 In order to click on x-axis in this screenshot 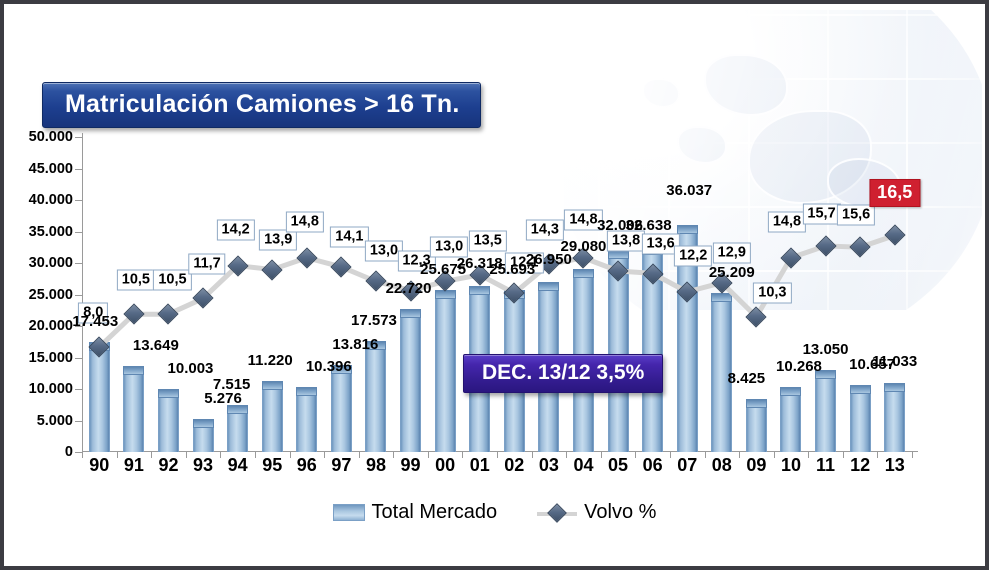, I will do `click(500, 451)`.